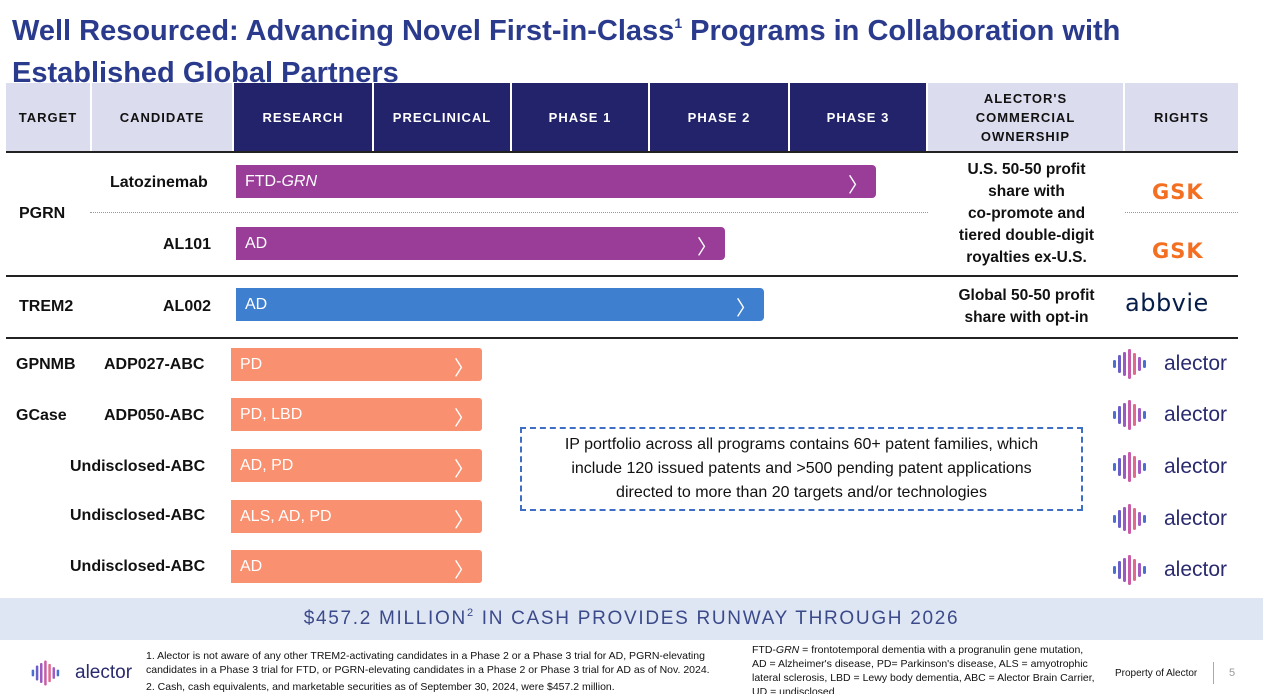 The image size is (1263, 694). What do you see at coordinates (480, 243) in the screenshot?
I see `program-bar-al101: AD 〉` at bounding box center [480, 243].